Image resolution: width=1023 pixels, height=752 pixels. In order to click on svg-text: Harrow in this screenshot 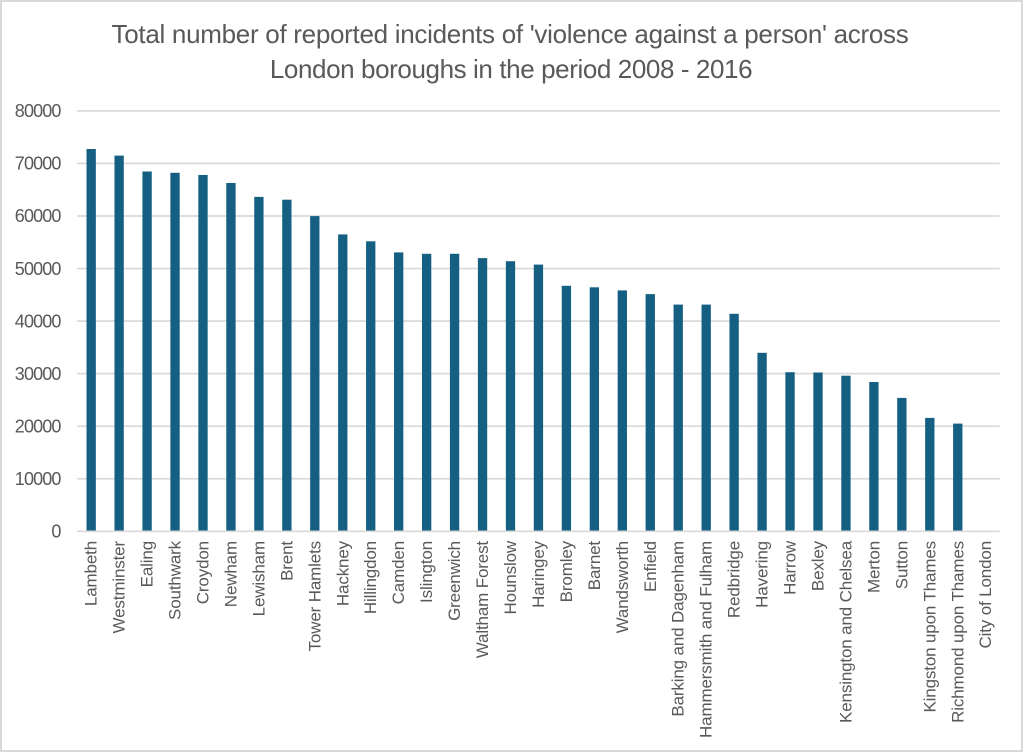, I will do `click(790, 567)`.